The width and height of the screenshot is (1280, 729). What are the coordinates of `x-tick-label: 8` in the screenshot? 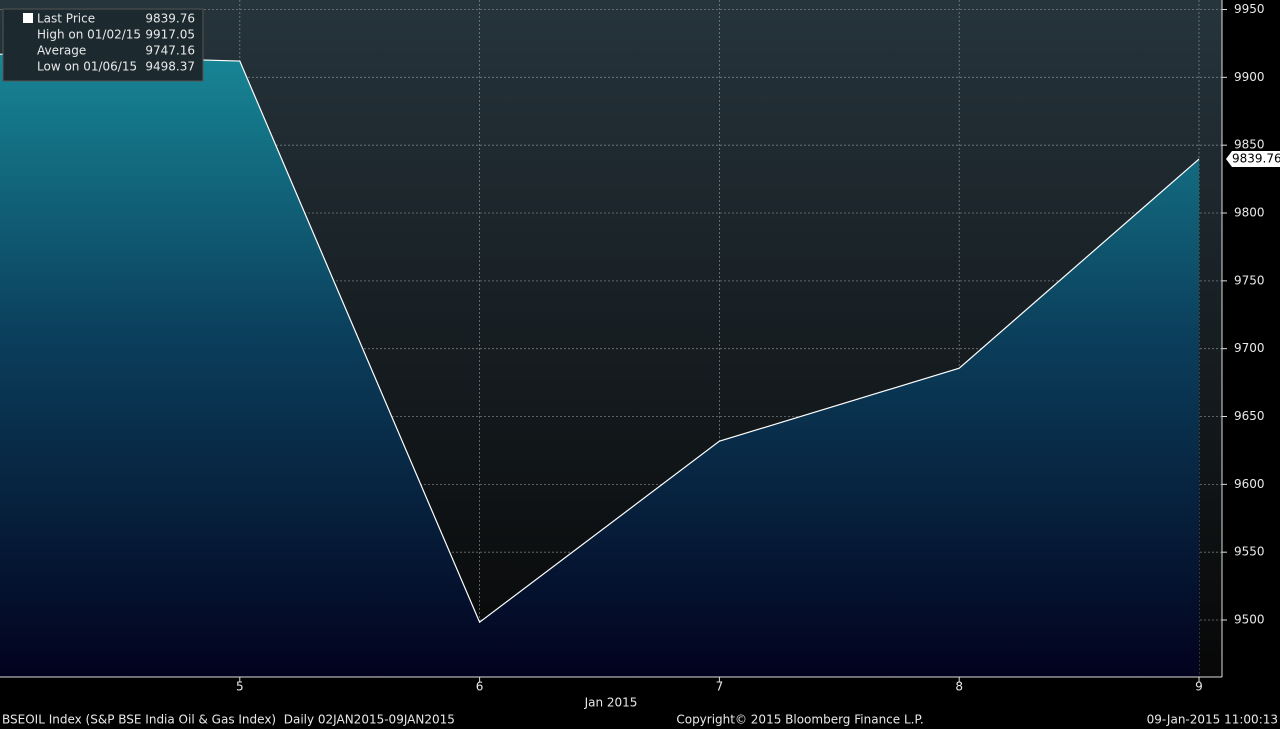 It's located at (959, 687).